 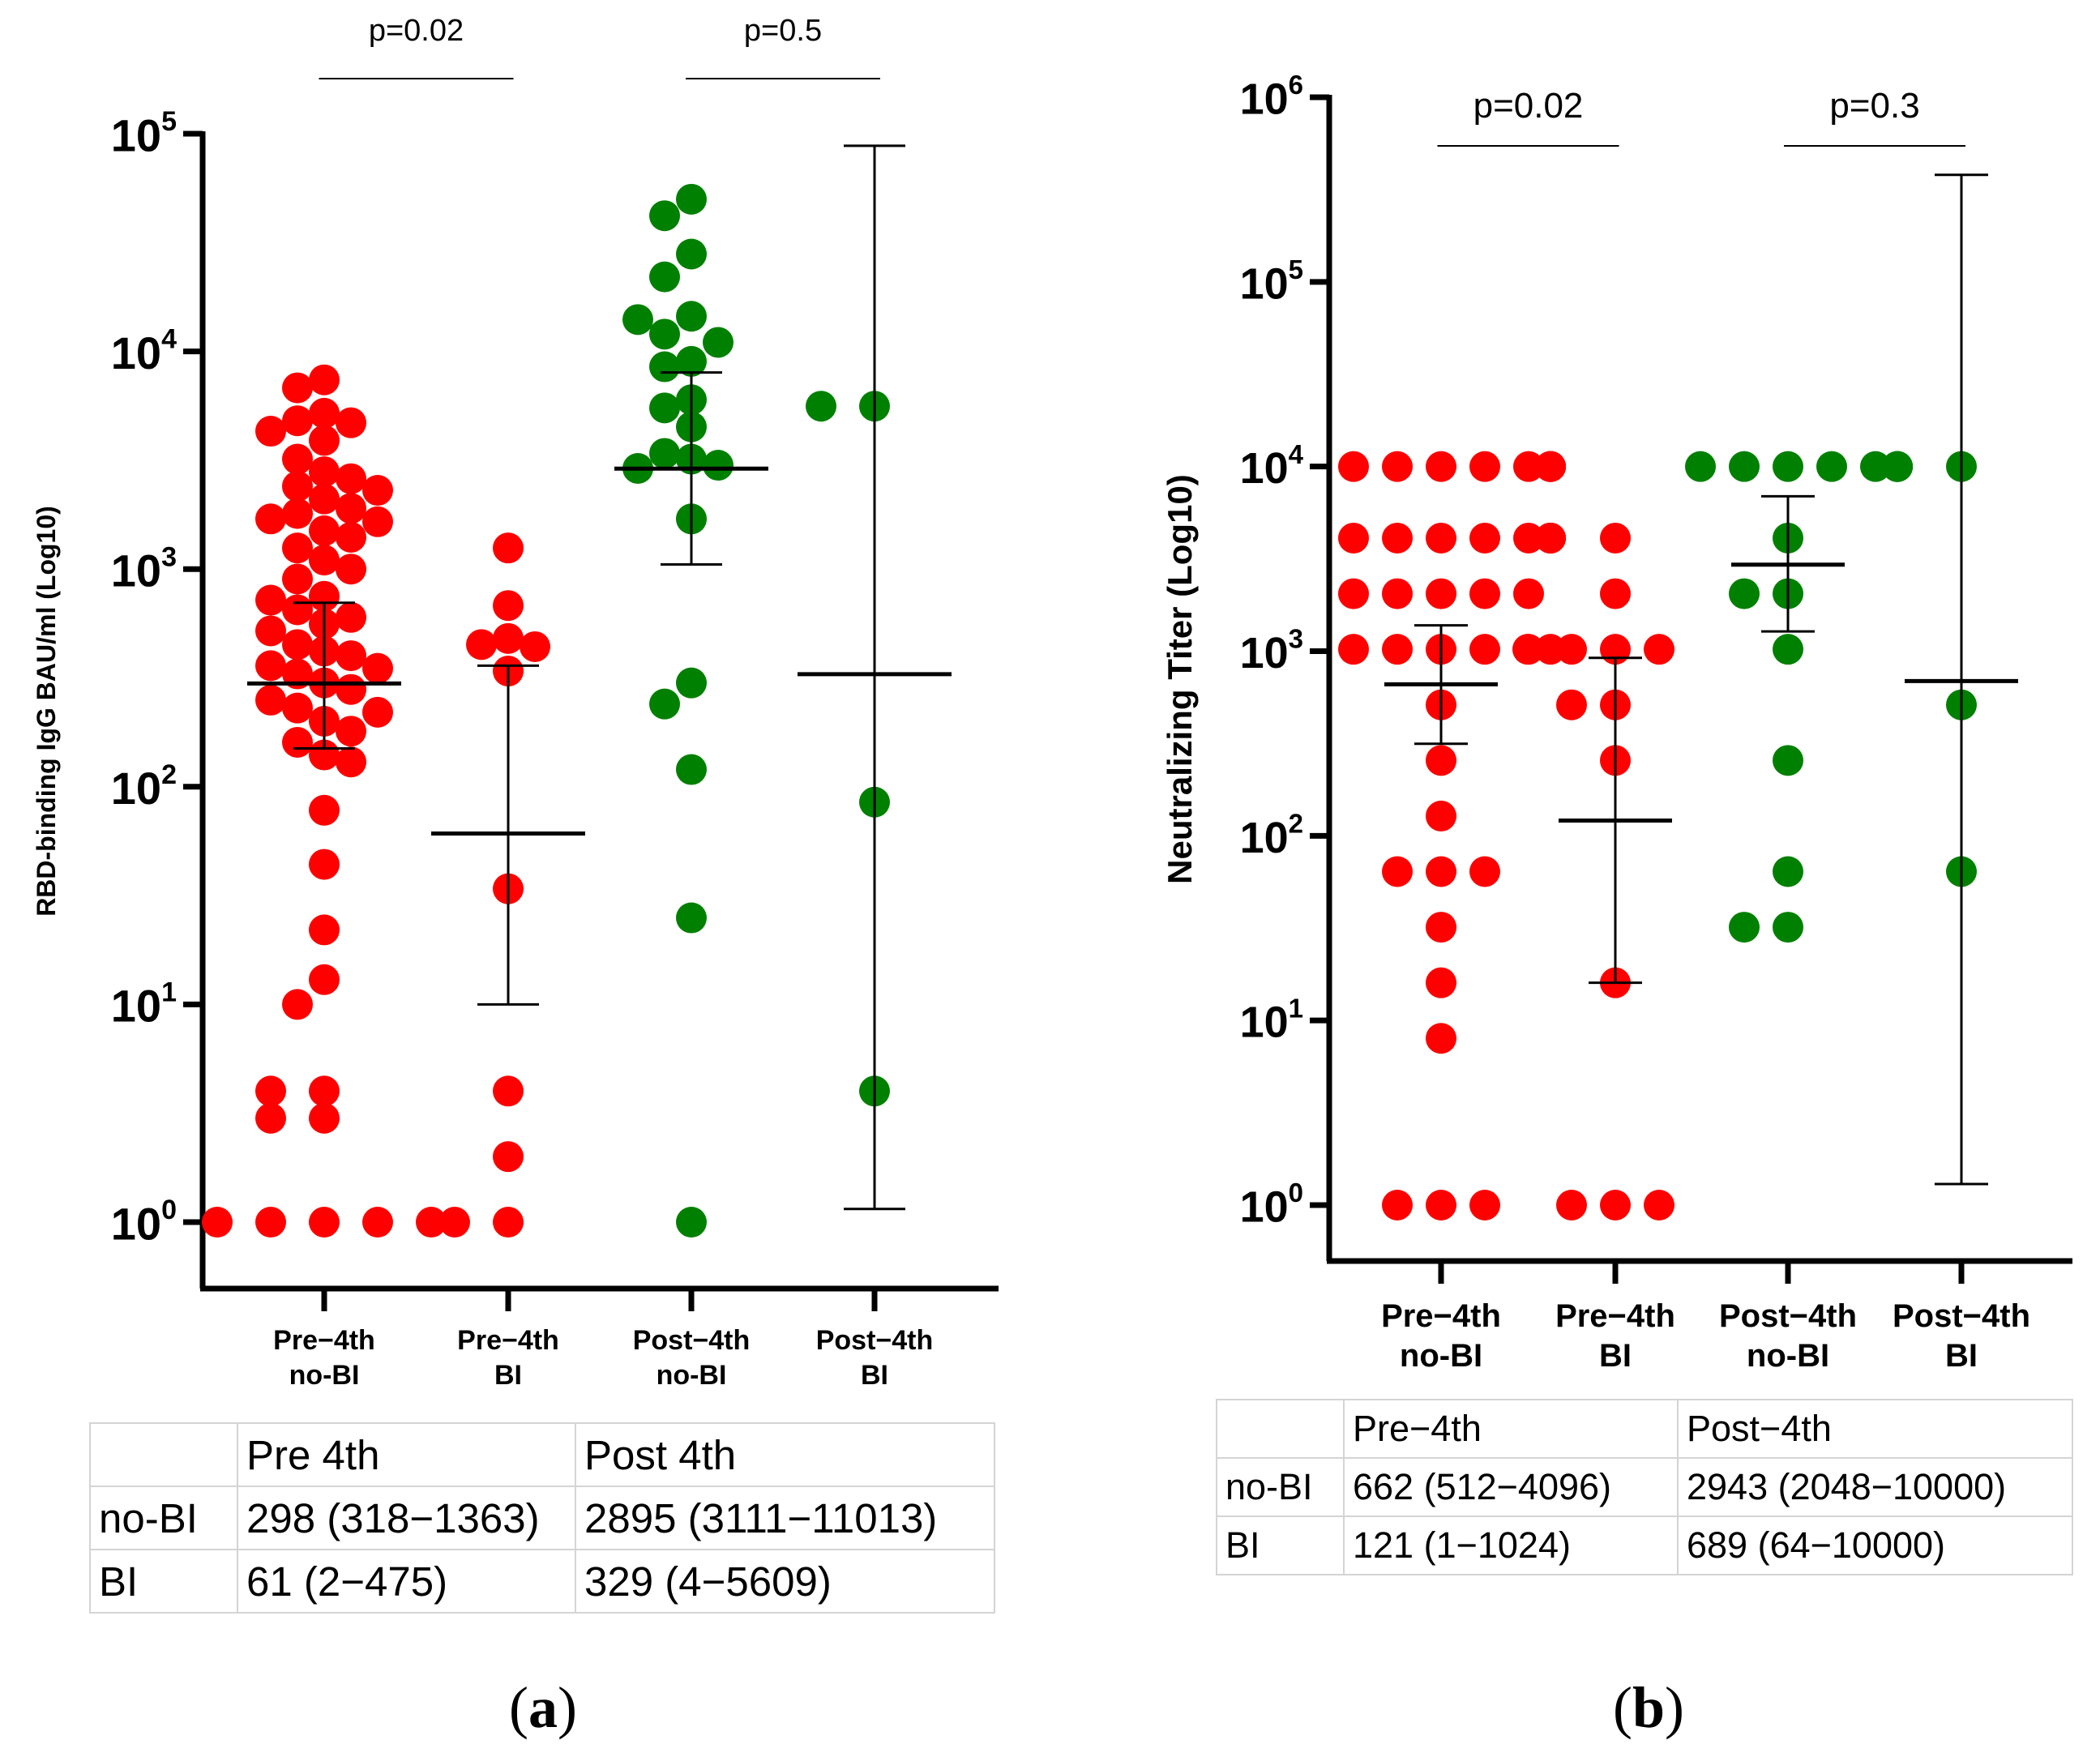 I want to click on y-tick-label: 10², so click(x=1271, y=835).